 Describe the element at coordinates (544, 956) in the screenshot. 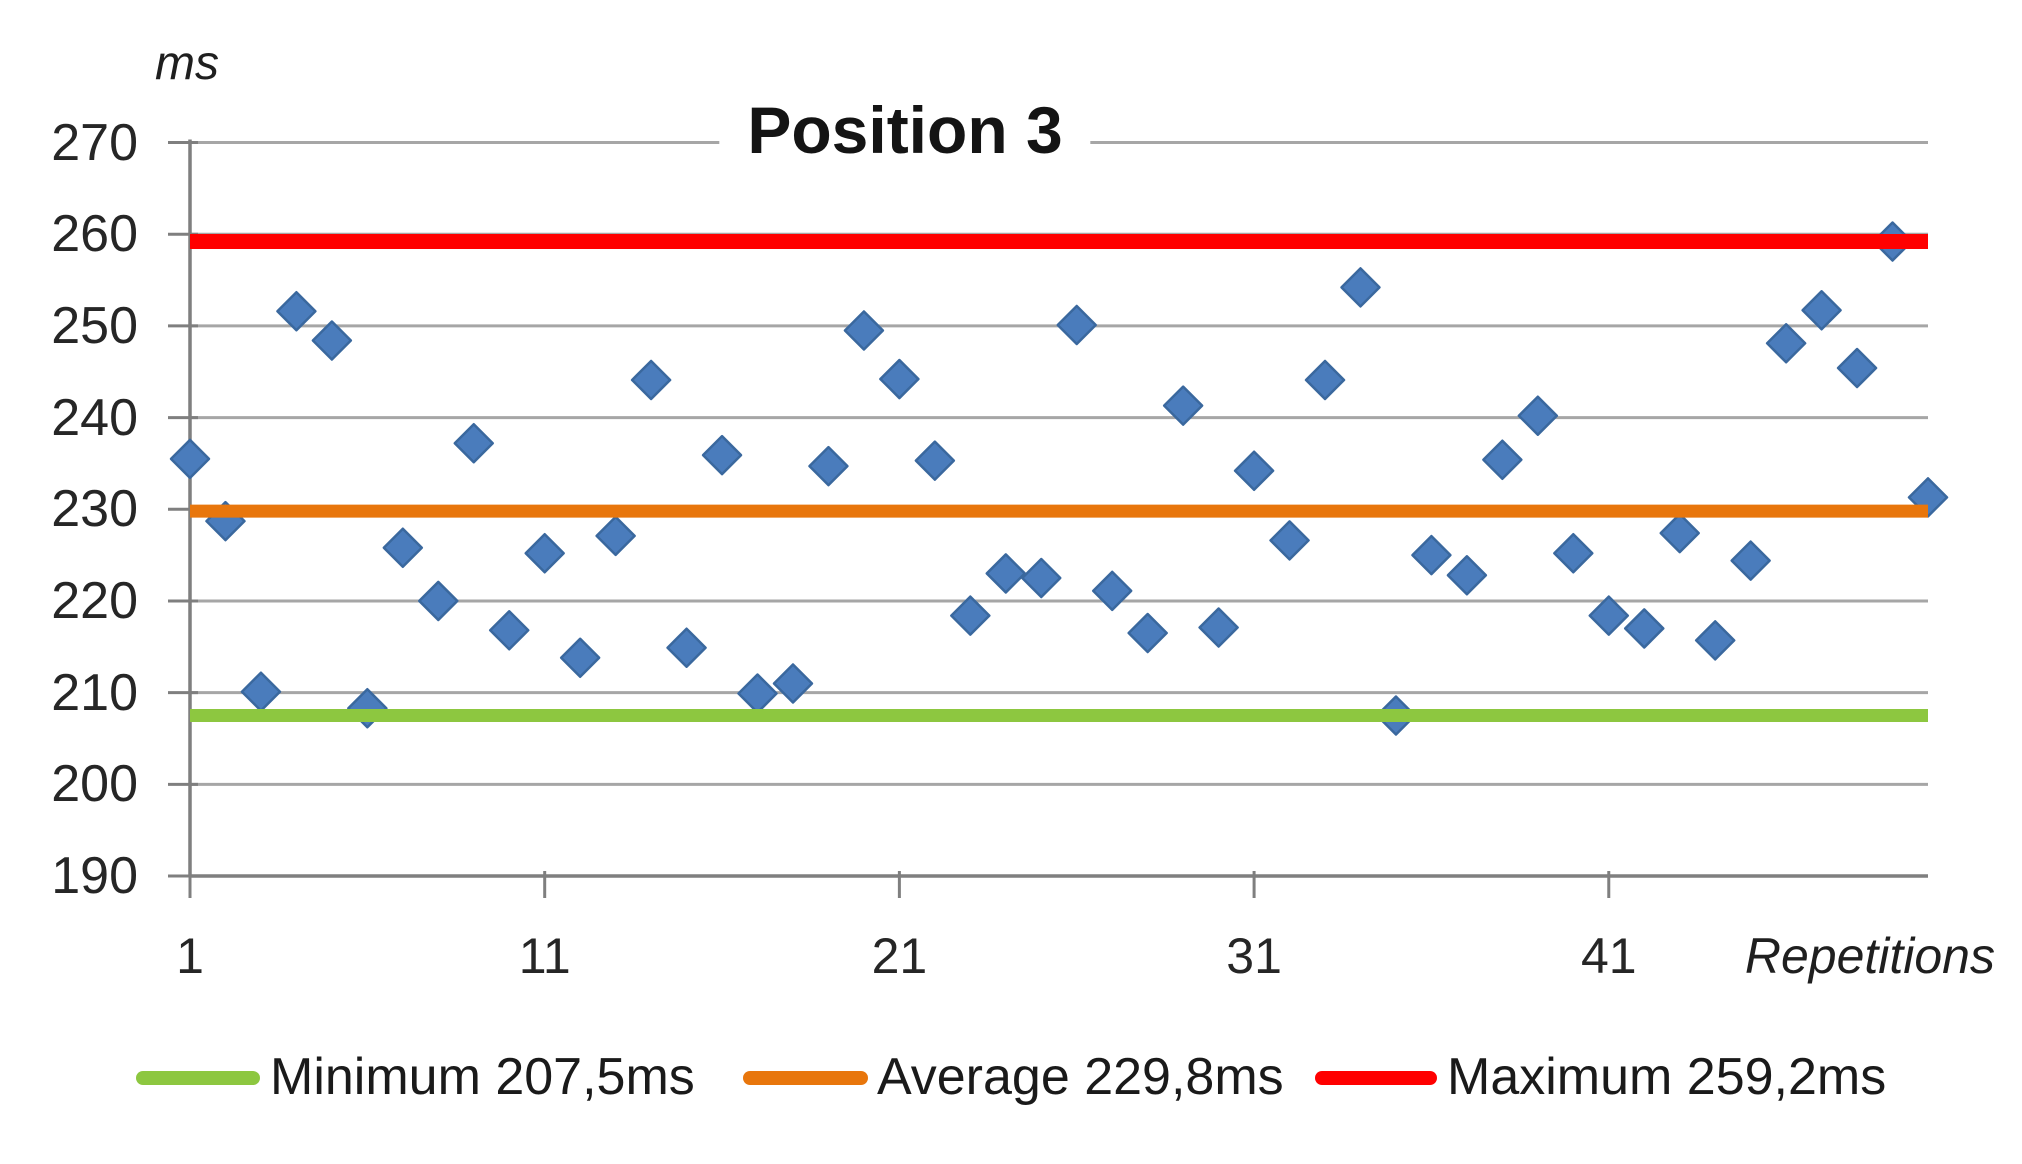

I see `x-axis-tick-label: 11` at that location.